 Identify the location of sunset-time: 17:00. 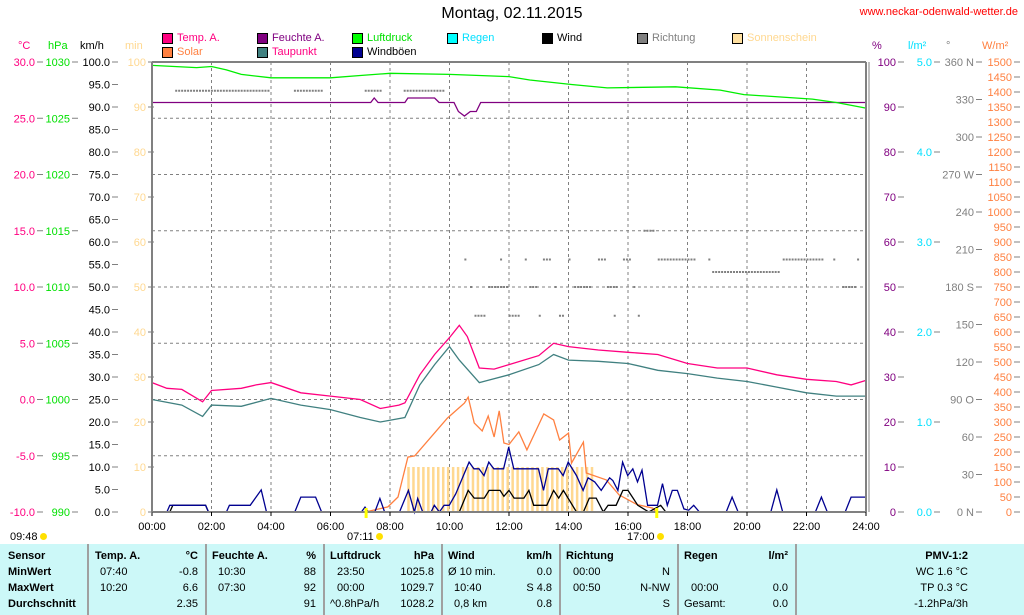
(641, 537).